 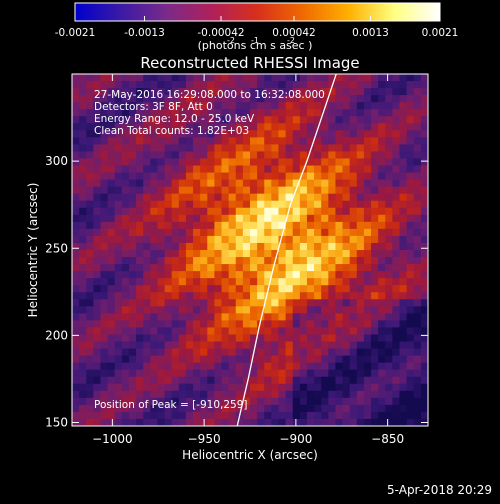 What do you see at coordinates (440, 33) in the screenshot?
I see `colorbar-tick-label: 0.0021` at bounding box center [440, 33].